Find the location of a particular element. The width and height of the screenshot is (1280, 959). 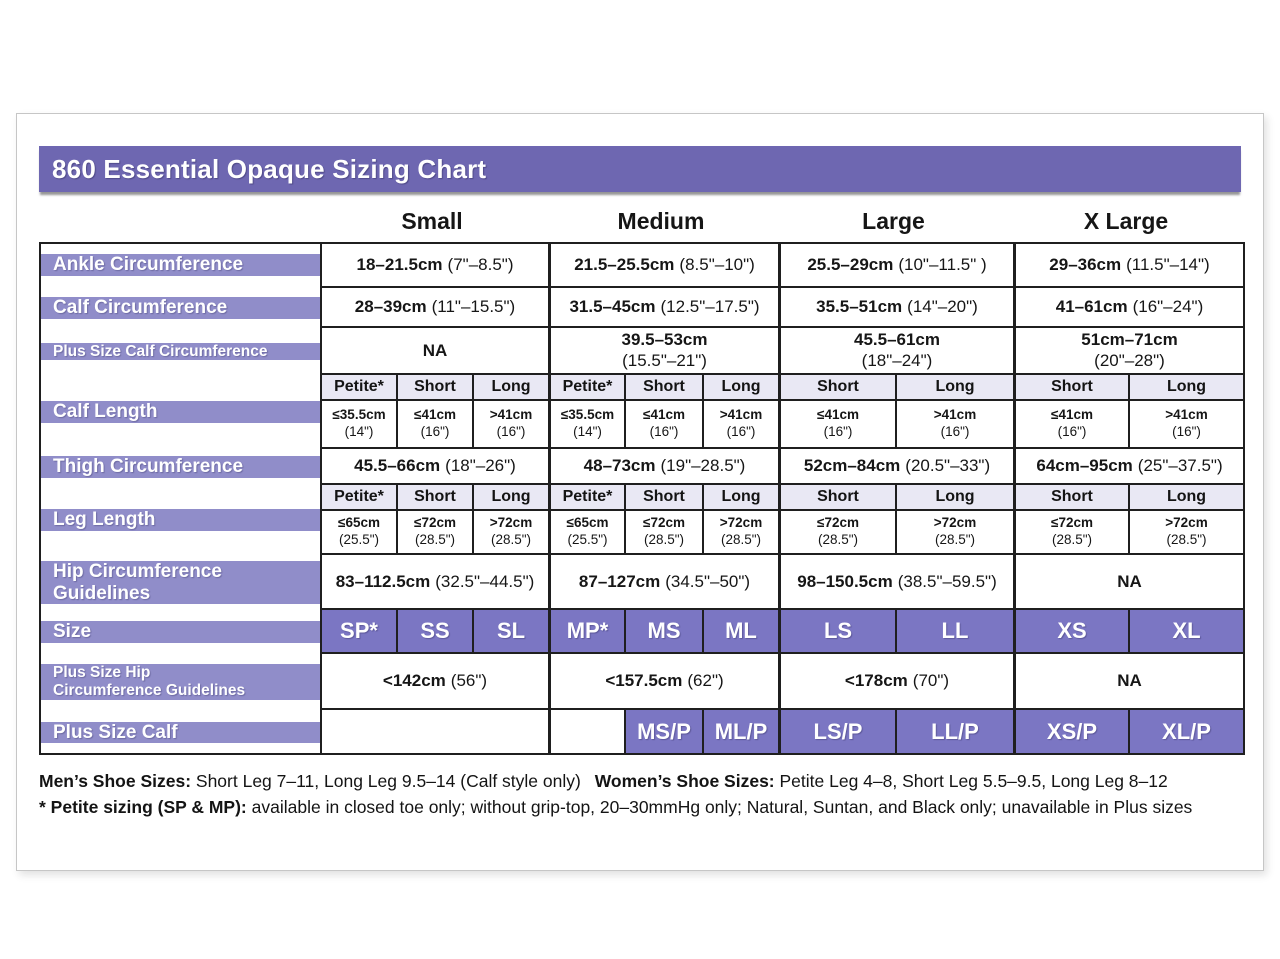

cell-plus-calf-circ-medium: 39.5–53cm (15.5"–21") is located at coordinates (663, 349).